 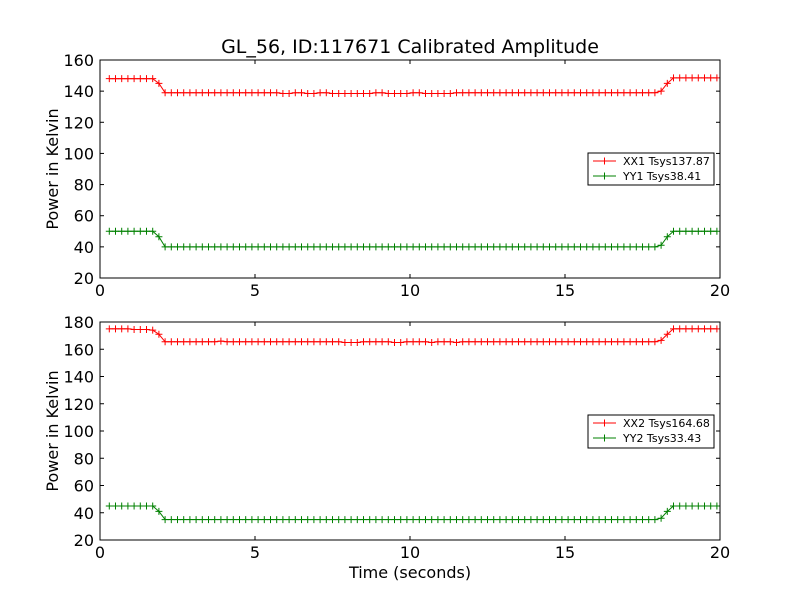 What do you see at coordinates (409, 572) in the screenshot?
I see `x-axis-label: Time (seconds)` at bounding box center [409, 572].